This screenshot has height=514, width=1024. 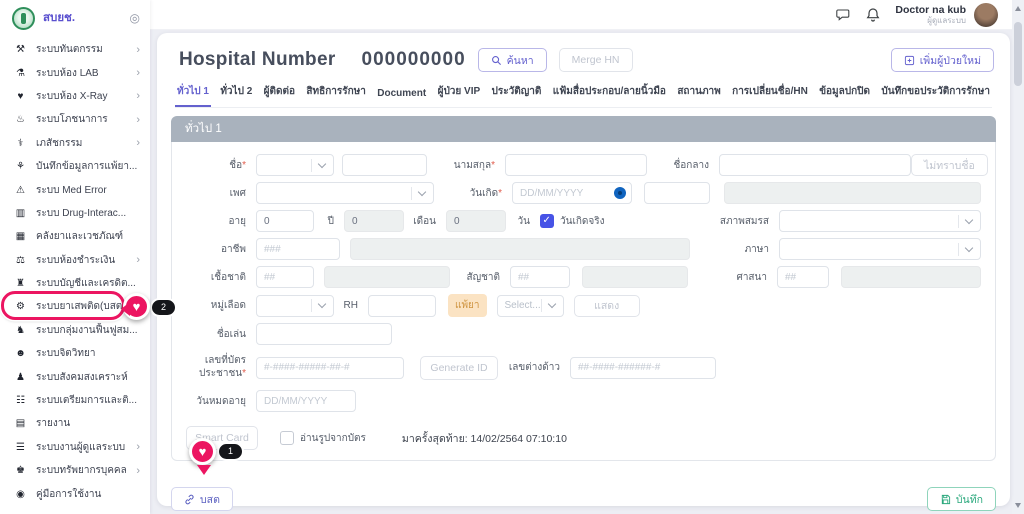 I want to click on tab-treatment-rights: สิทธิการรักษา, so click(x=336, y=91).